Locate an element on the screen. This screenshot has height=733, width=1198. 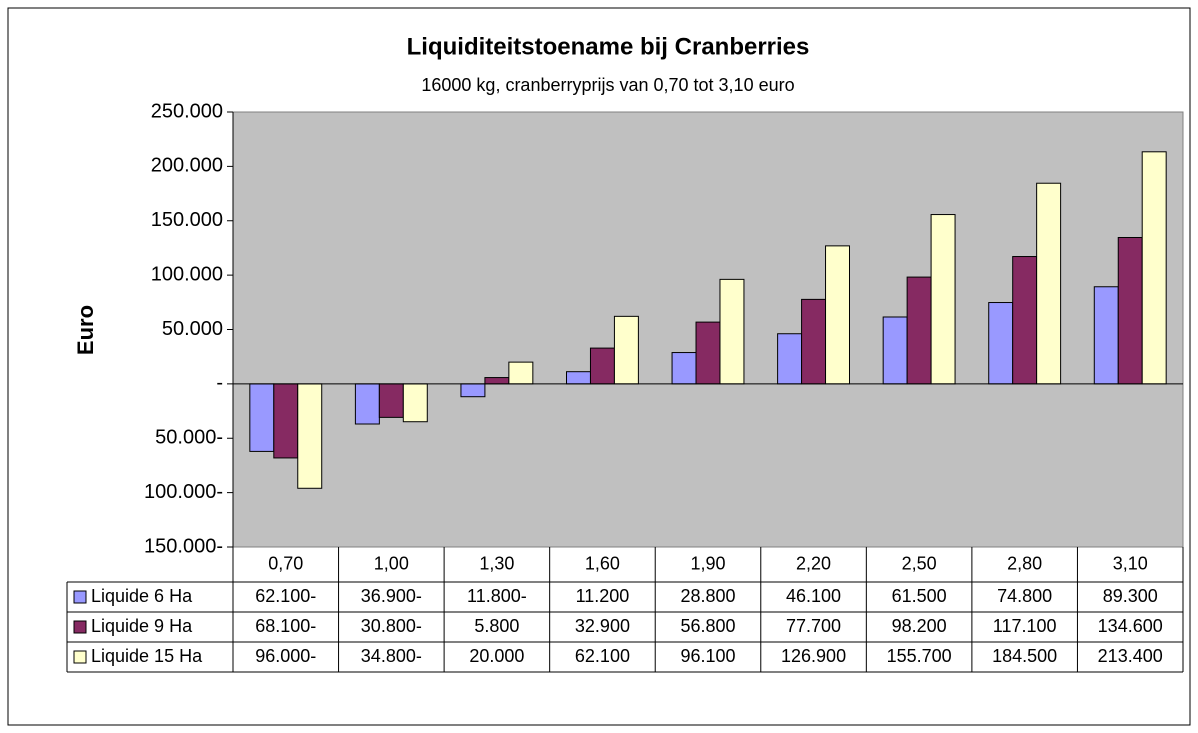
y-tick-label: 250.000 is located at coordinates (187, 111).